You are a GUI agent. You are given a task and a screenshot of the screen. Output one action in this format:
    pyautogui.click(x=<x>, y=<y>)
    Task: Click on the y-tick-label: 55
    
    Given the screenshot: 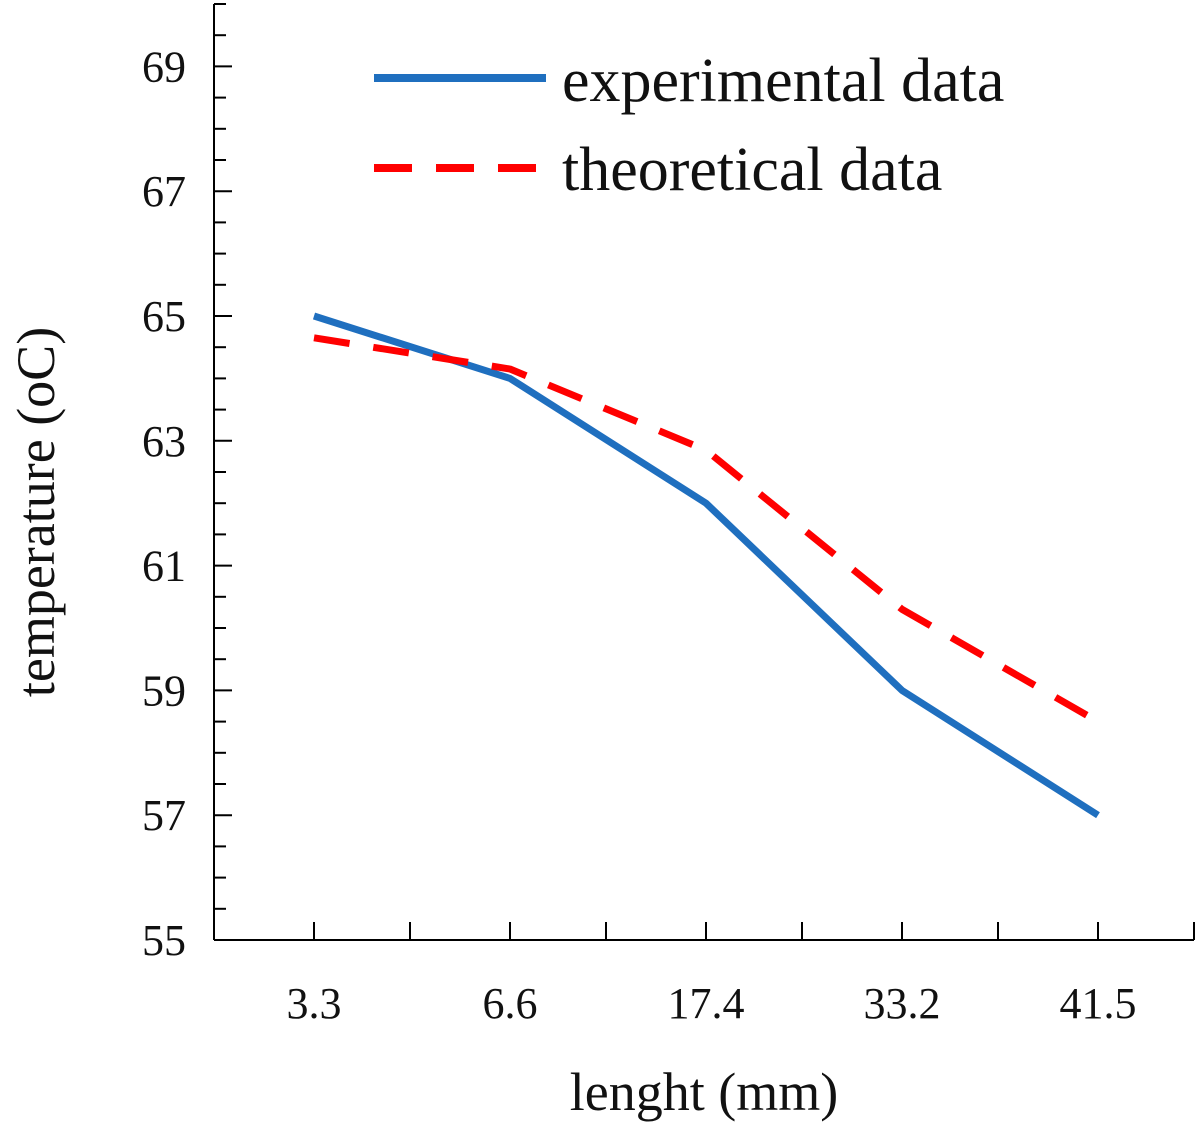 What is the action you would take?
    pyautogui.click(x=164, y=940)
    